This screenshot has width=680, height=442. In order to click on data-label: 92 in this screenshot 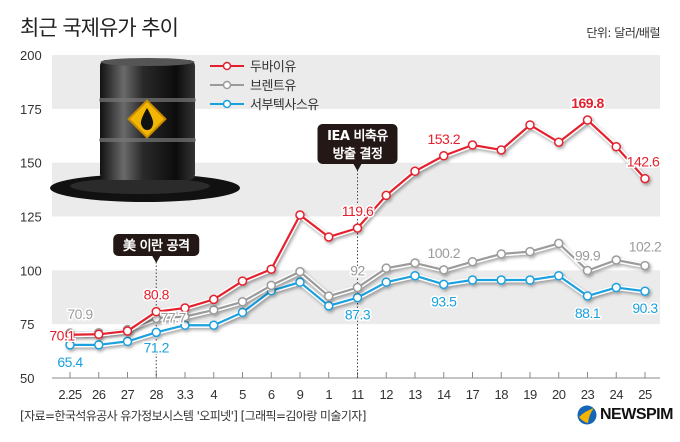, I will do `click(357, 271)`.